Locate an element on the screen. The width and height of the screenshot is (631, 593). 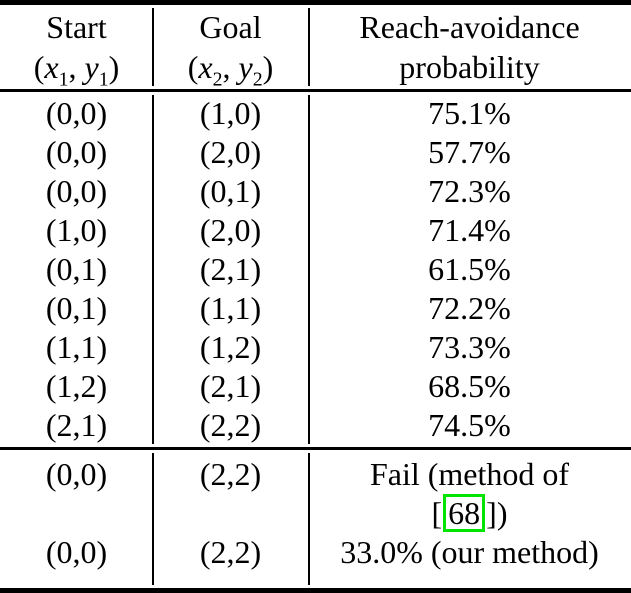
probability-cell: 71.4% is located at coordinates (469, 230).